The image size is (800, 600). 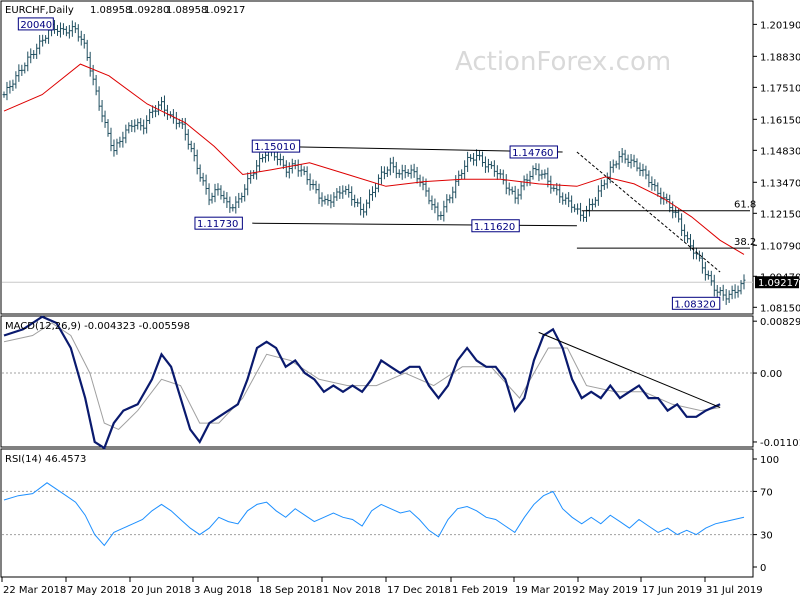 What do you see at coordinates (161, 590) in the screenshot?
I see `x-tick-label: 20 Jun 2018` at bounding box center [161, 590].